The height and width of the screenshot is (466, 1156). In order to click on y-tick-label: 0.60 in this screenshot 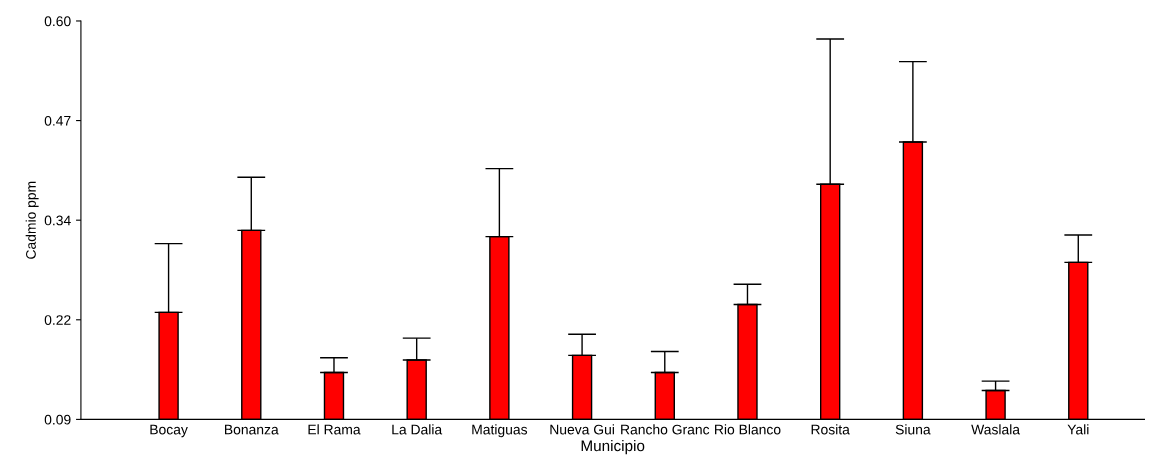, I will do `click(57, 21)`.